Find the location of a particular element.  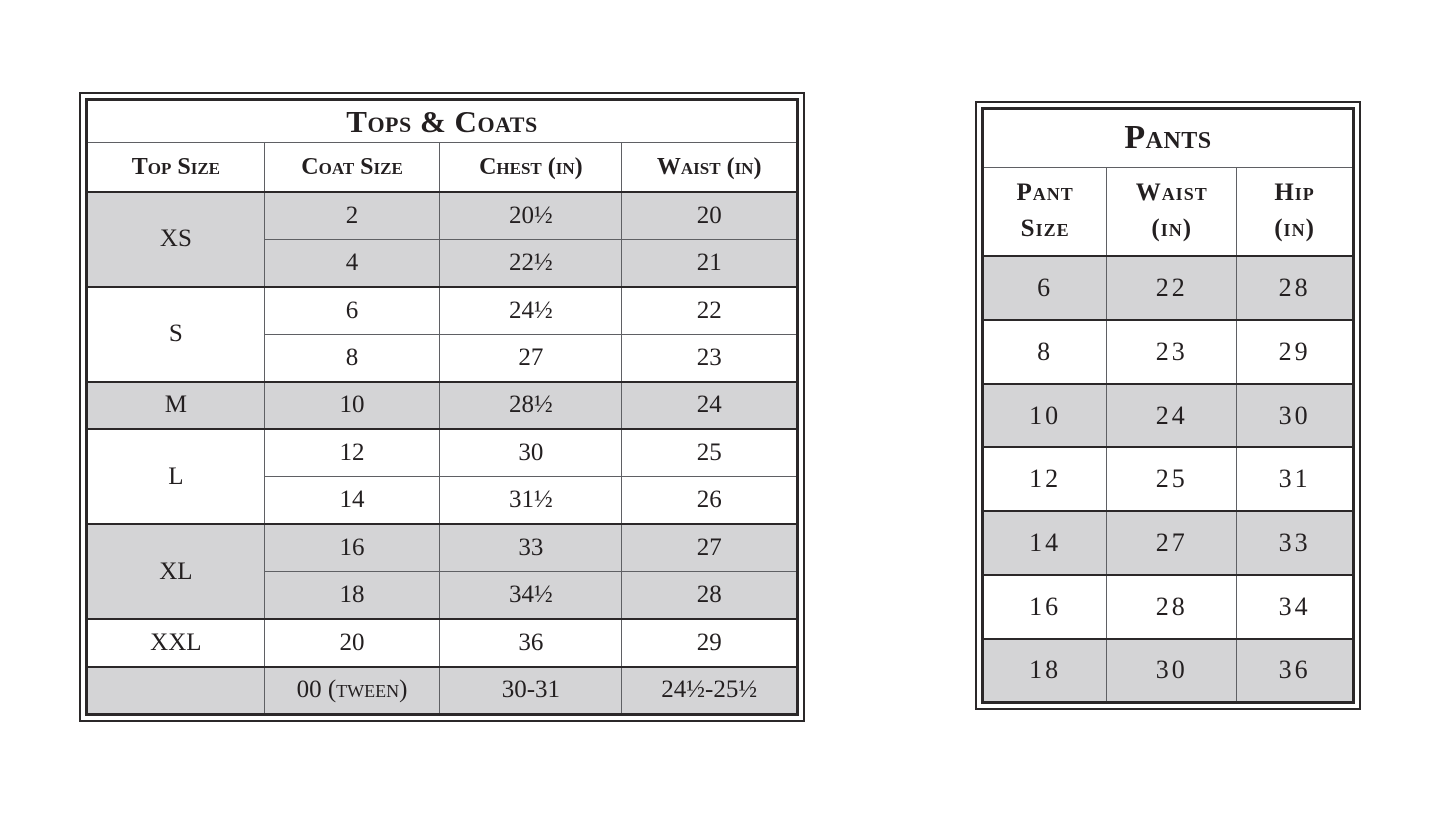

coat-size-cell: 6 is located at coordinates (352, 310).